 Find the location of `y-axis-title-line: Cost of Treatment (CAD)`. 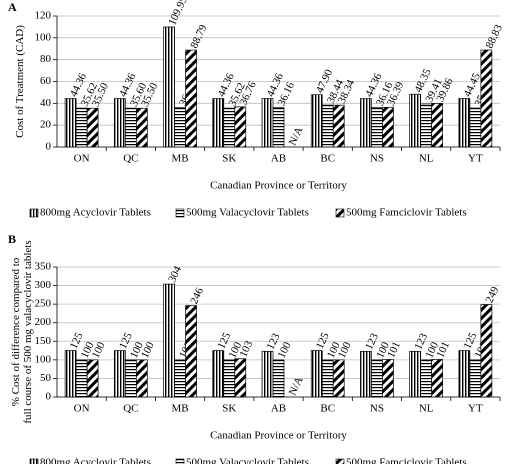

y-axis-title-line: Cost of Treatment (CAD) is located at coordinates (20, 81).